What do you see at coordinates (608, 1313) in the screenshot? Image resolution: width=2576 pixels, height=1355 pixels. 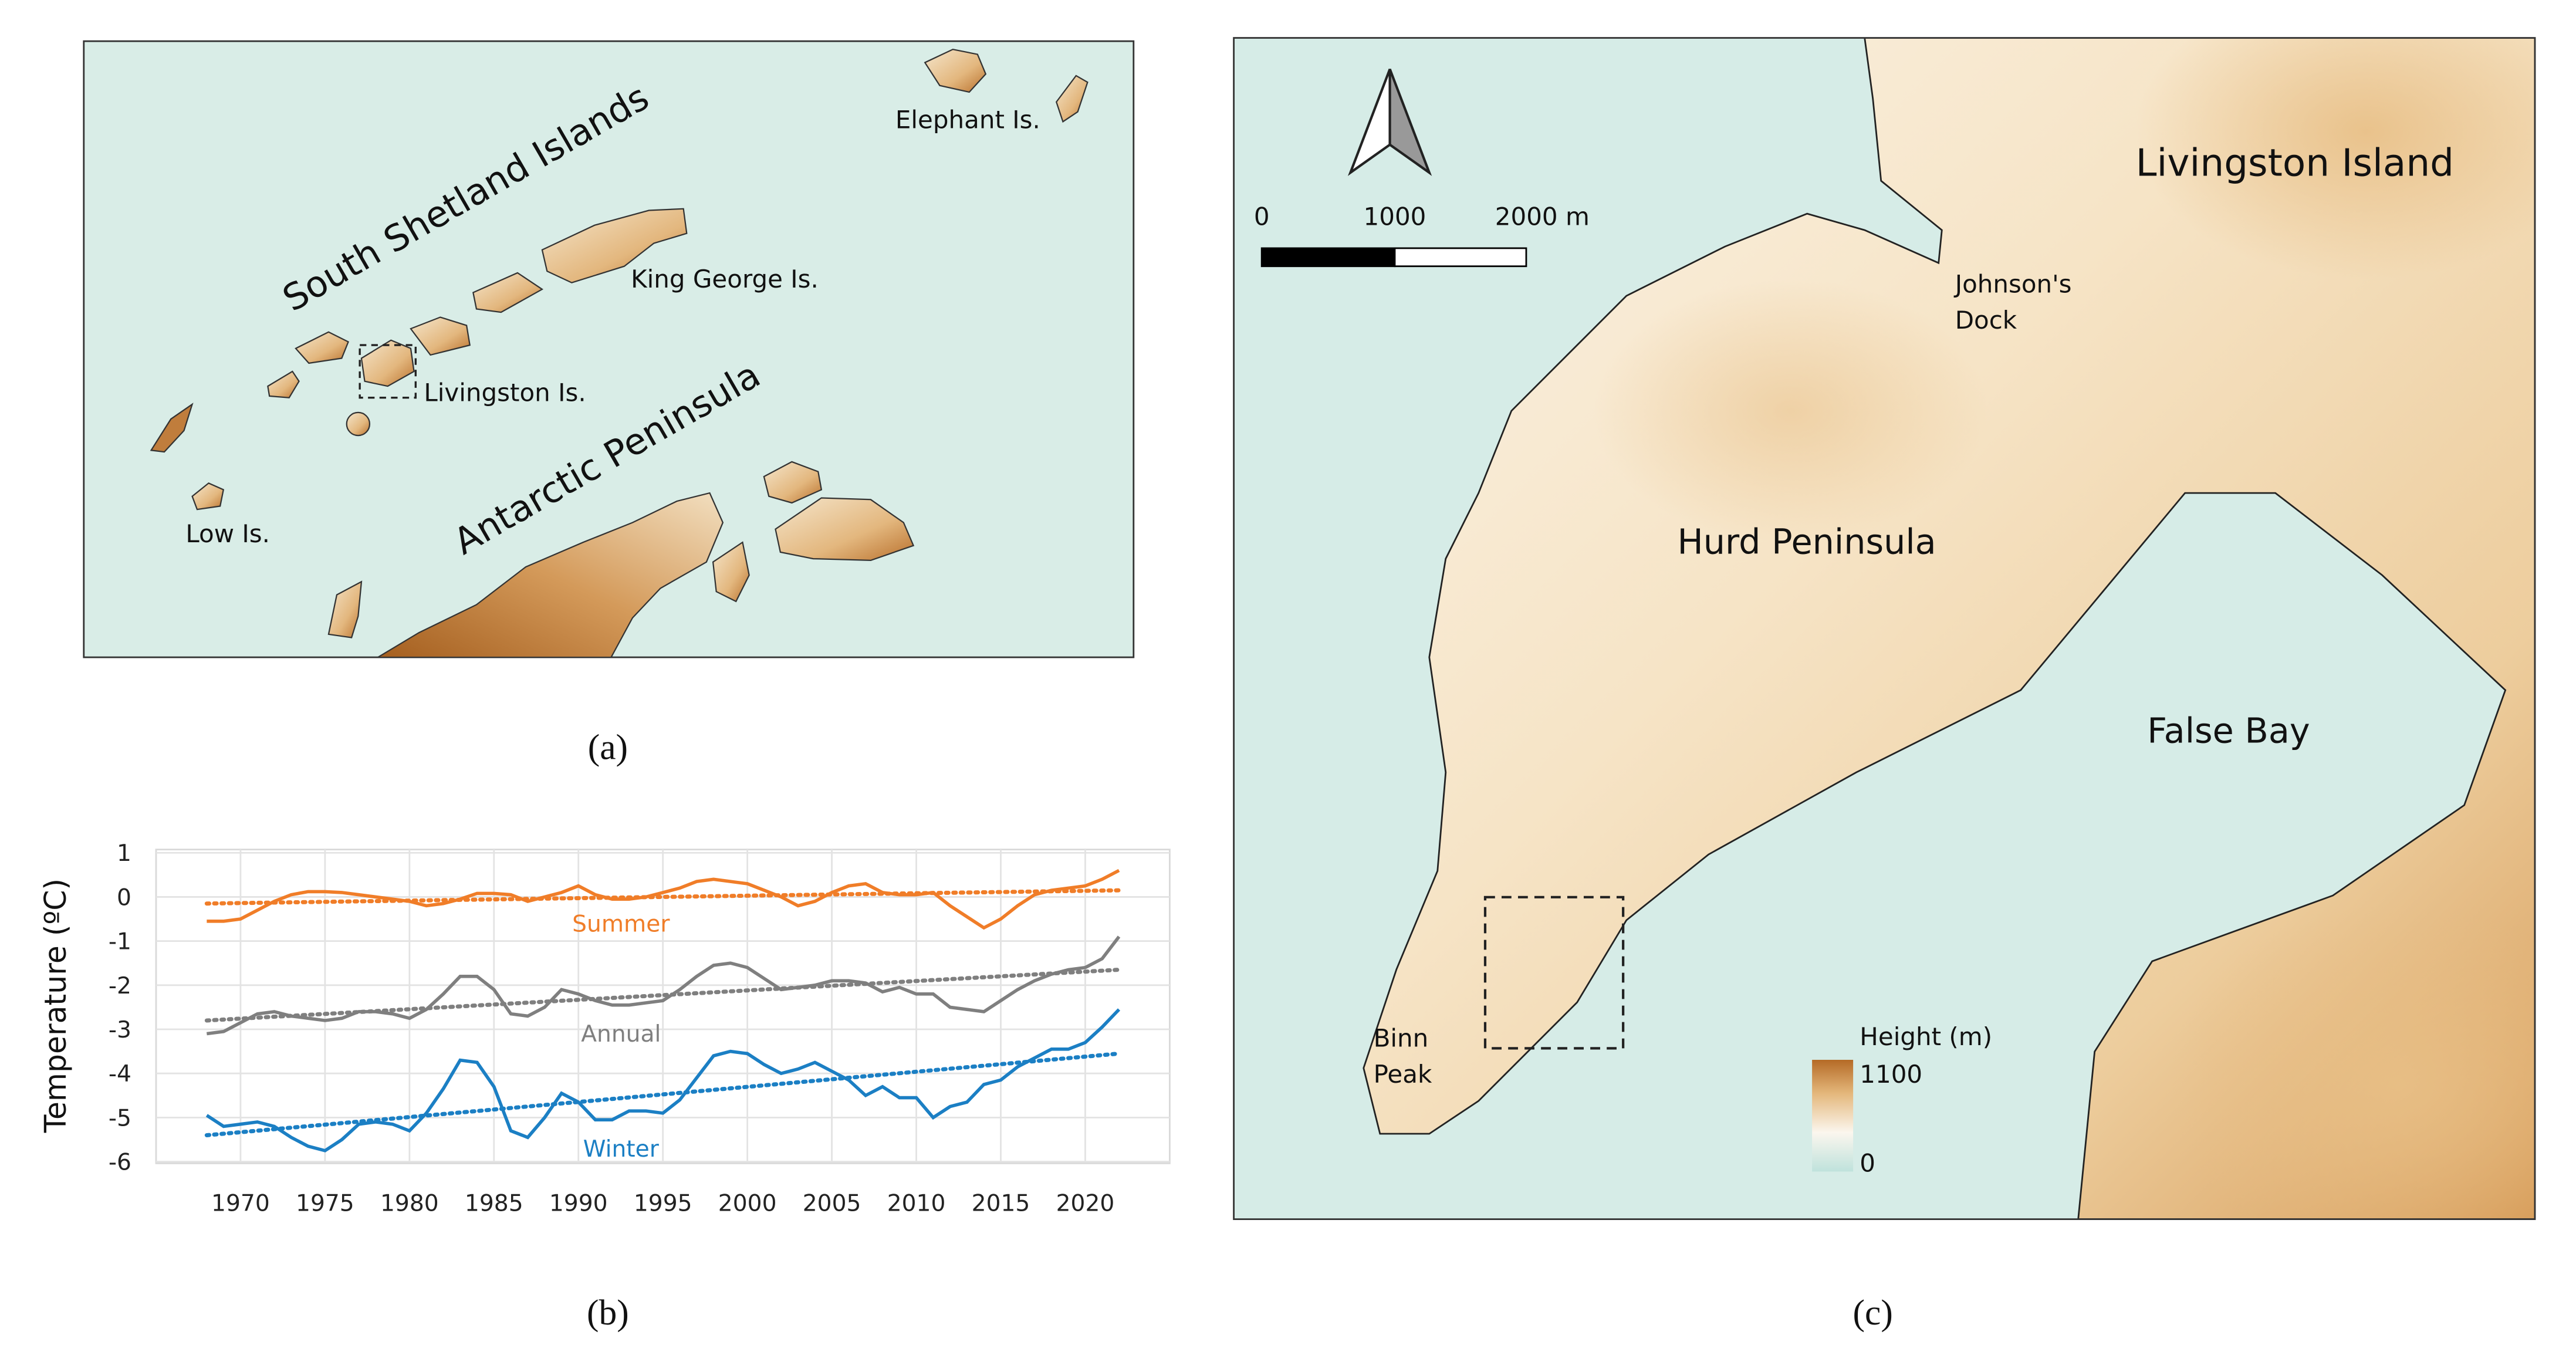 I see `caption: (b)` at bounding box center [608, 1313].